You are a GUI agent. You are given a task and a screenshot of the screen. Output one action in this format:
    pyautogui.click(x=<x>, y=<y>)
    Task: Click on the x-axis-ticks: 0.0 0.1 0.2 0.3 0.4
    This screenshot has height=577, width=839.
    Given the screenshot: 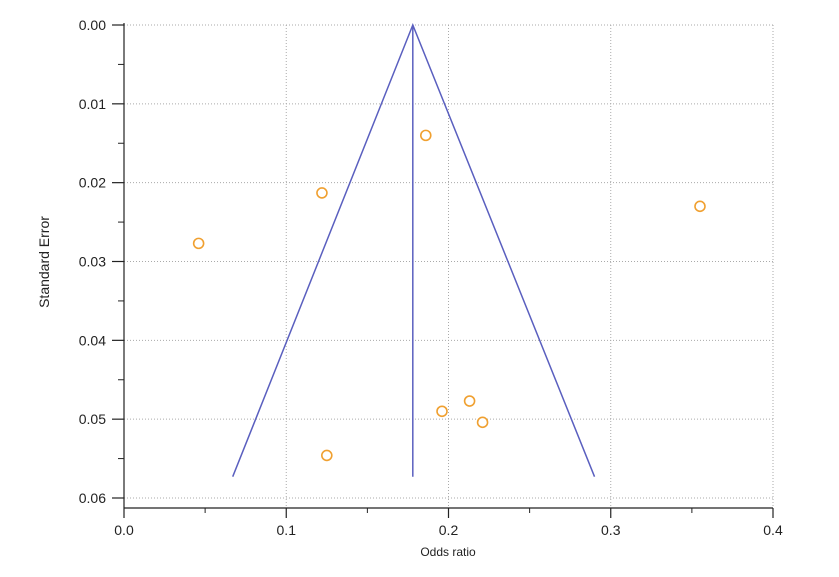 What is the action you would take?
    pyautogui.click(x=448, y=523)
    